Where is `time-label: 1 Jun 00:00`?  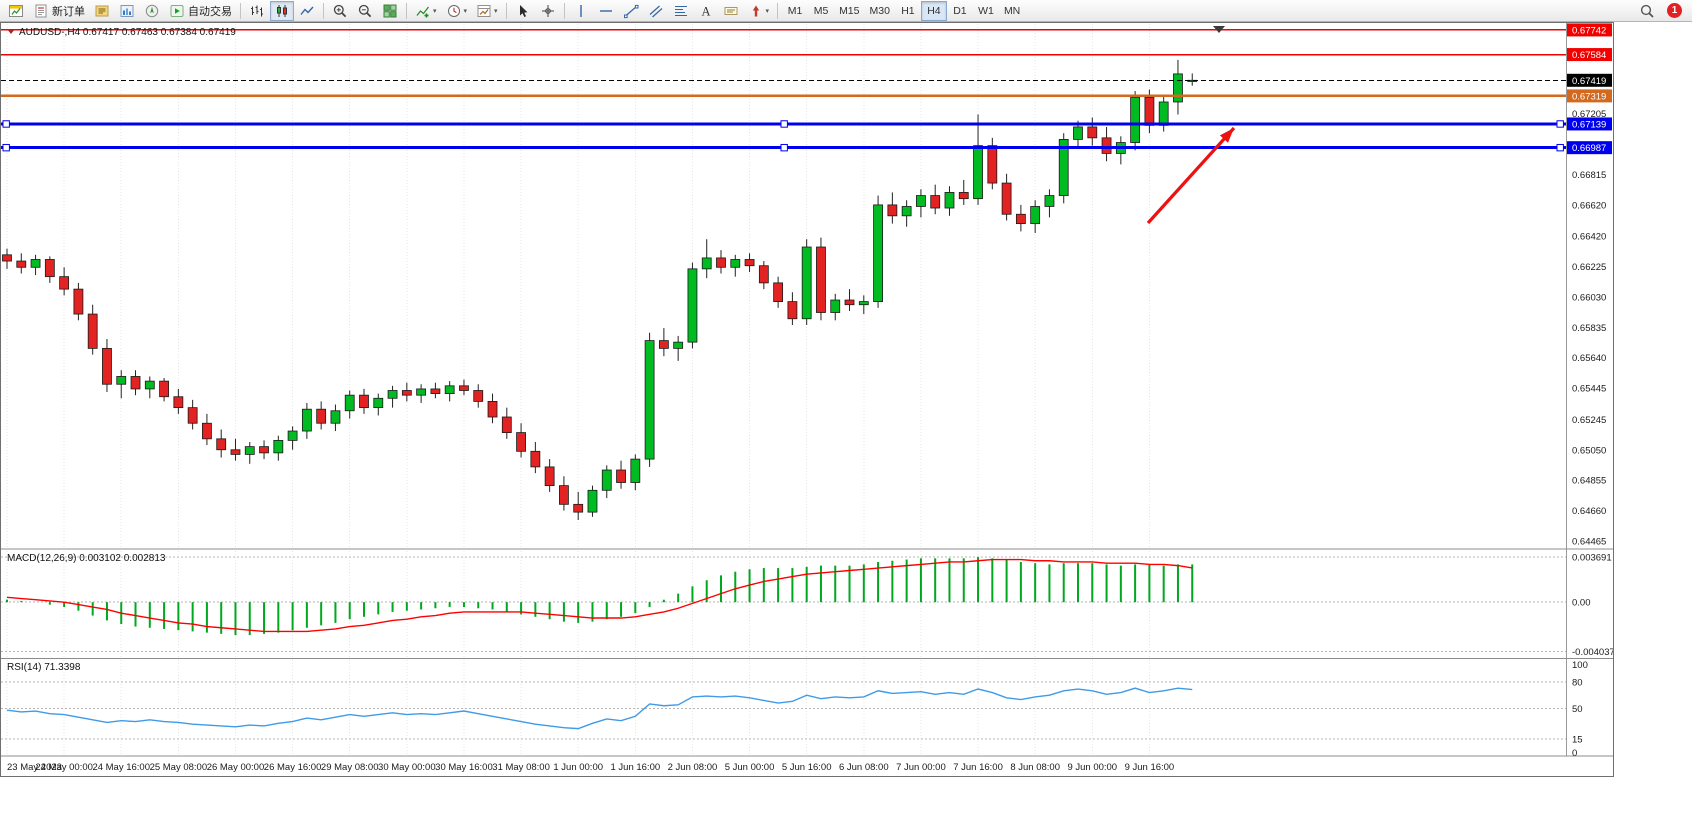 time-label: 1 Jun 00:00 is located at coordinates (578, 767).